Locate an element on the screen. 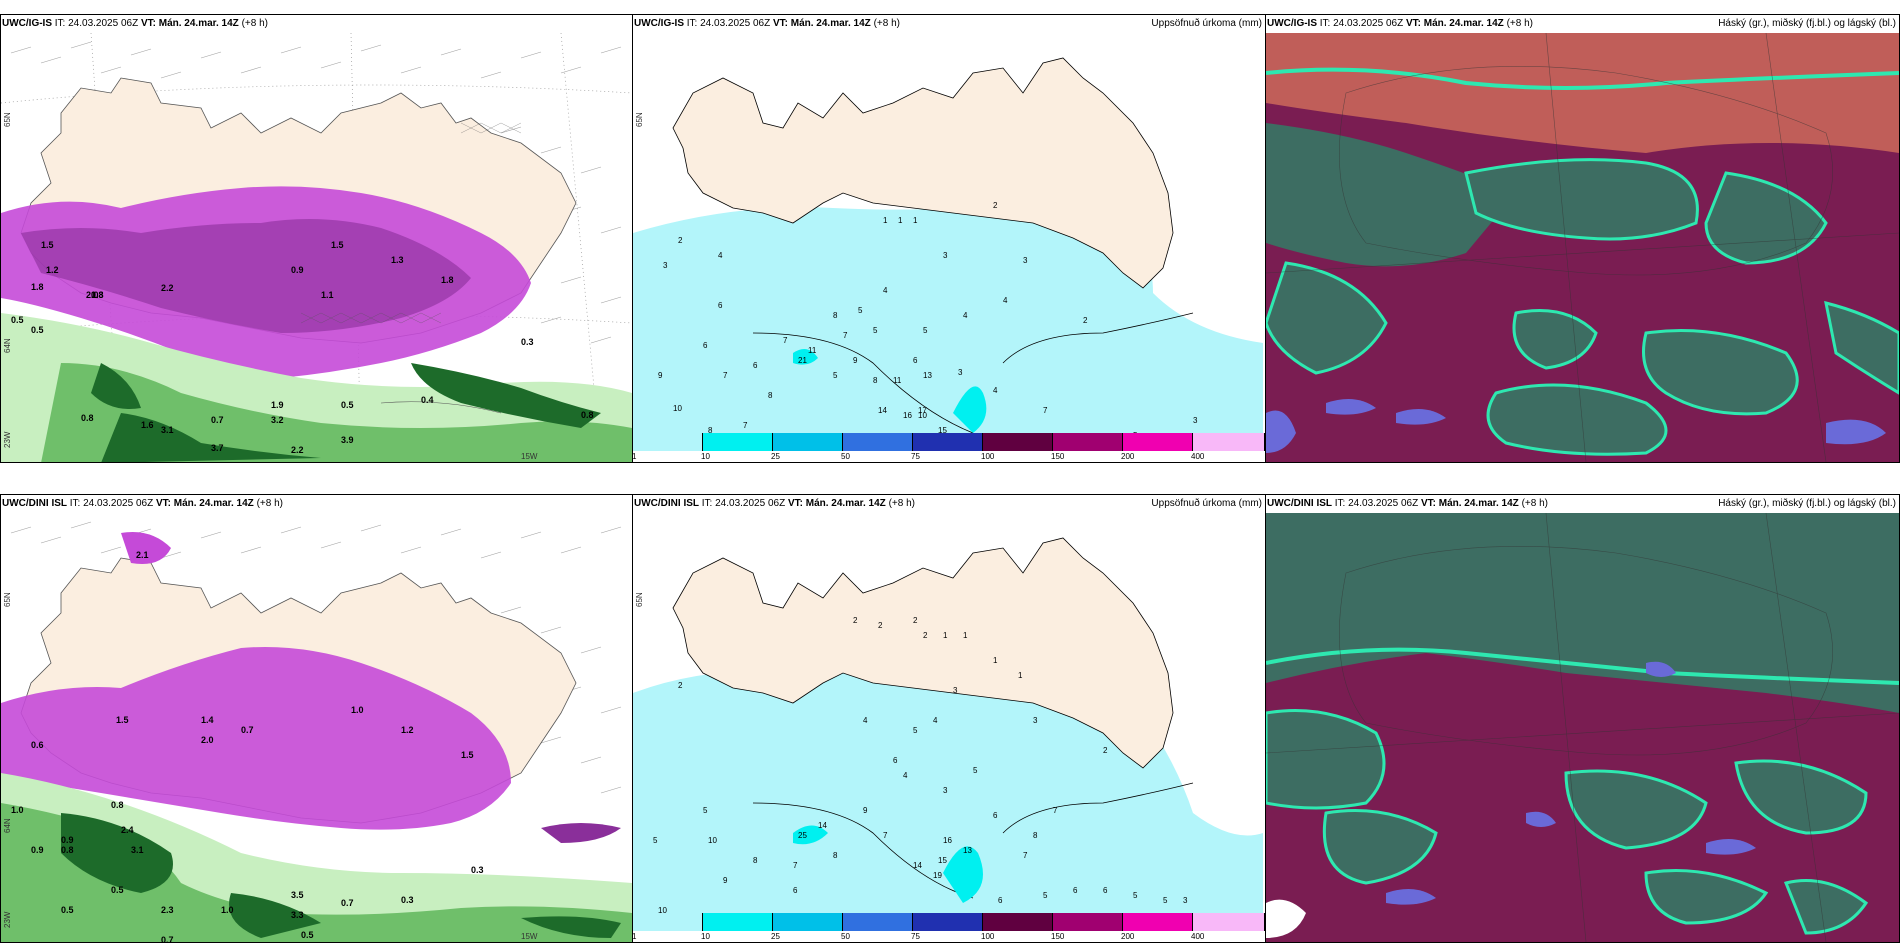  legend-tick: 75 is located at coordinates (915, 456).